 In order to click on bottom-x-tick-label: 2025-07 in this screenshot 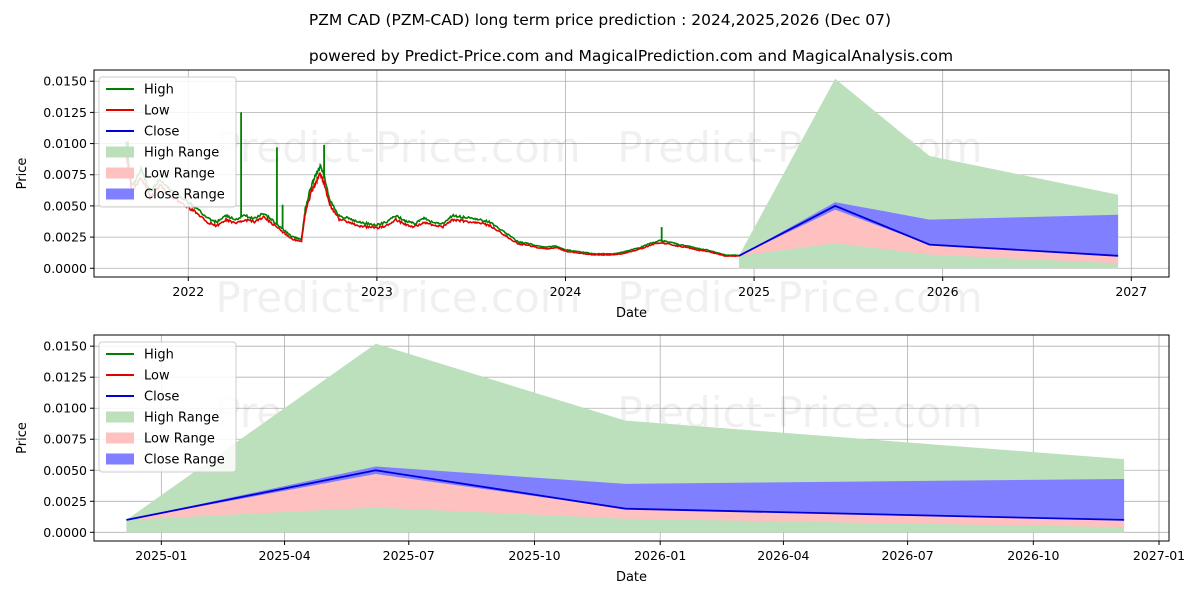, I will do `click(409, 555)`.